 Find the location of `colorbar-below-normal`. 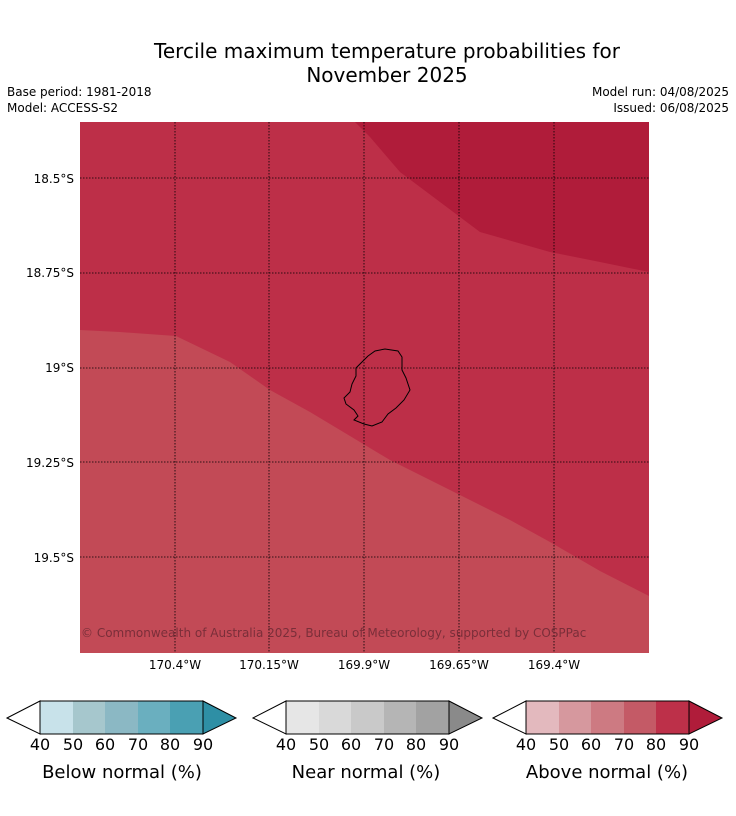

colorbar-below-normal is located at coordinates (122, 717).